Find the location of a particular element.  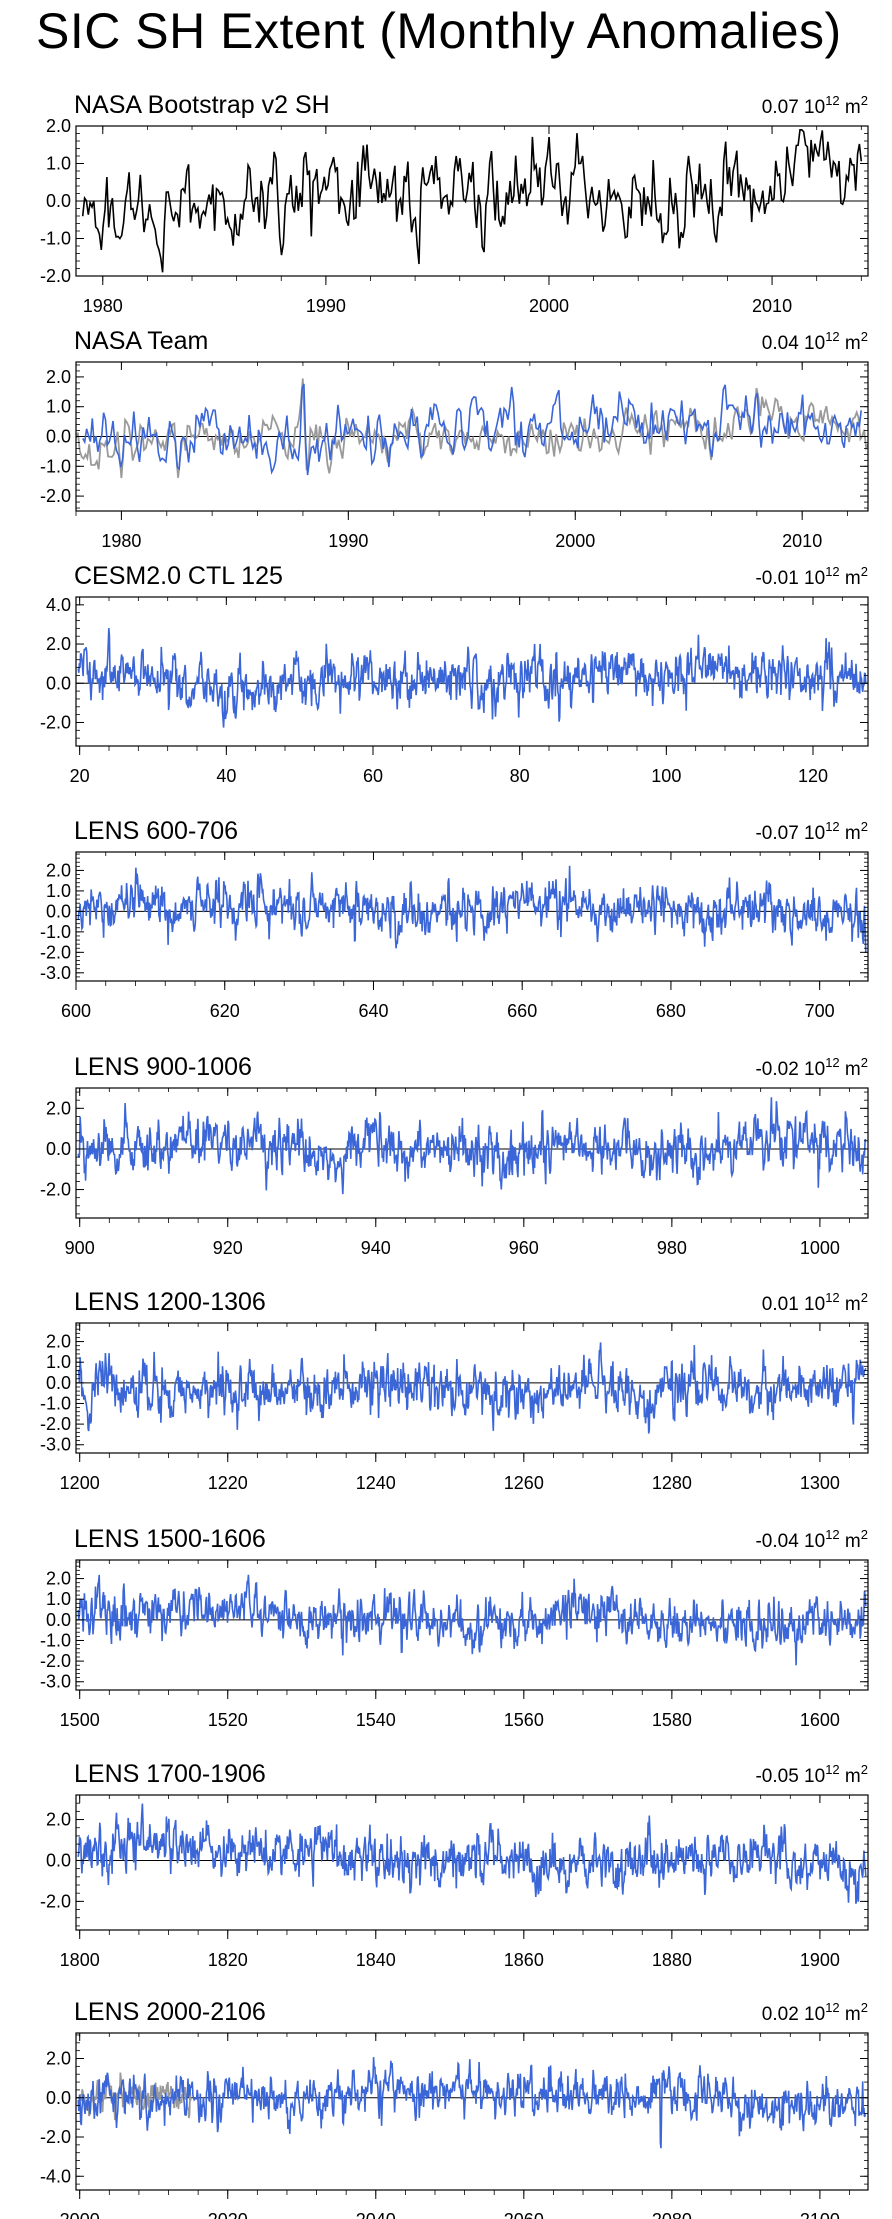

x-tick-label: 600 is located at coordinates (76, 1011).